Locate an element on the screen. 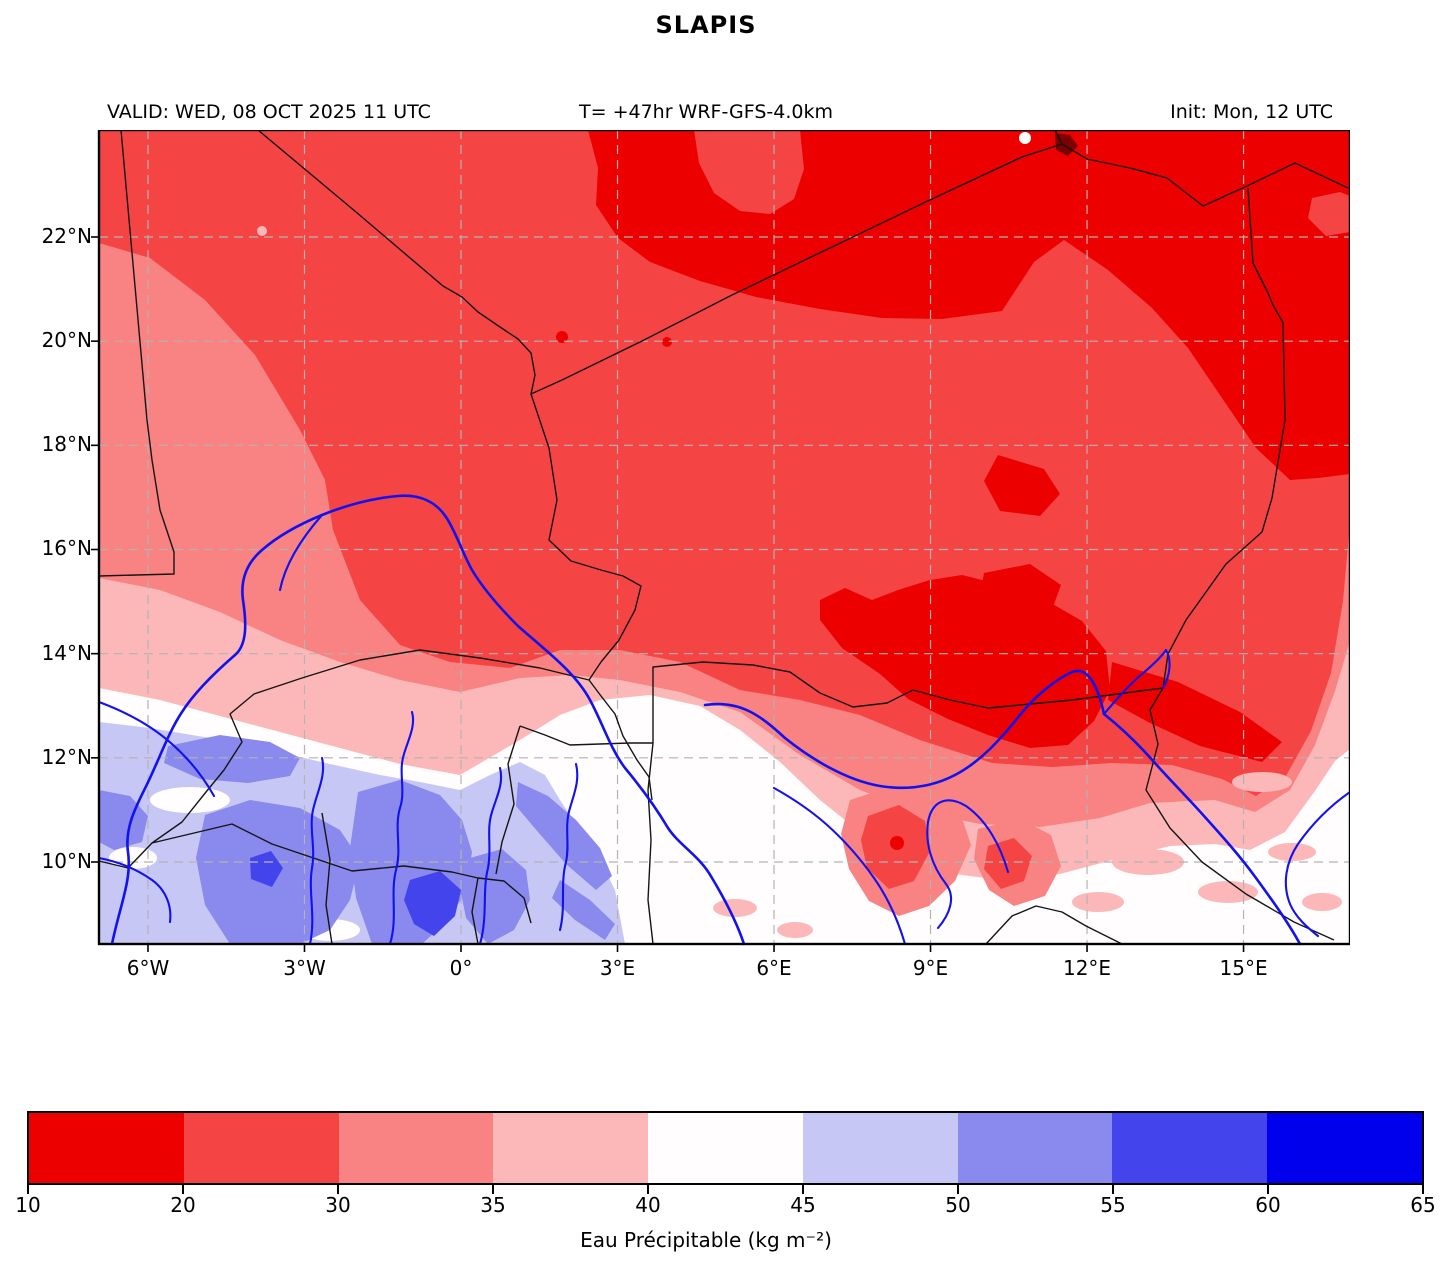 Image resolution: width=1451 pixels, height=1273 pixels. border-ghana-togo is located at coordinates (327, 878).